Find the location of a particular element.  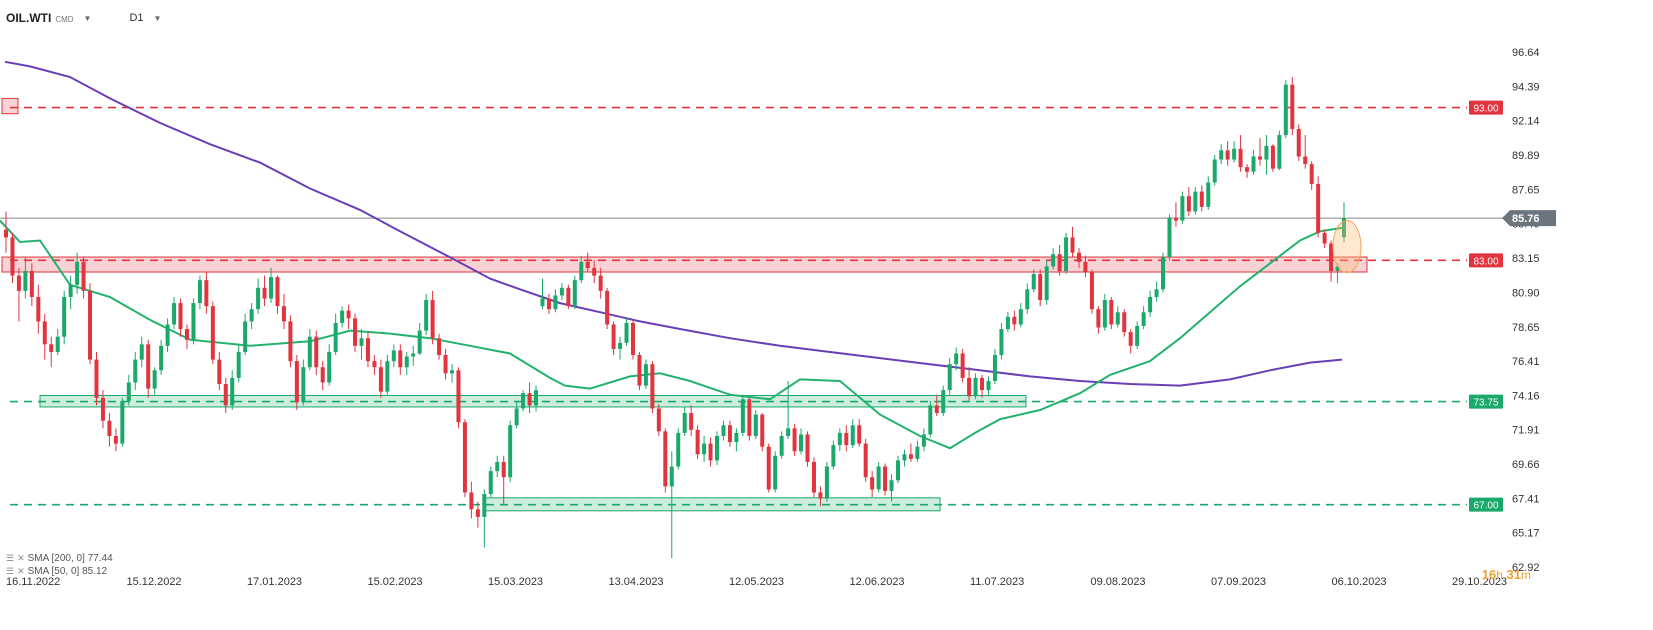

current-price-label: 85.76 is located at coordinates (1526, 219).